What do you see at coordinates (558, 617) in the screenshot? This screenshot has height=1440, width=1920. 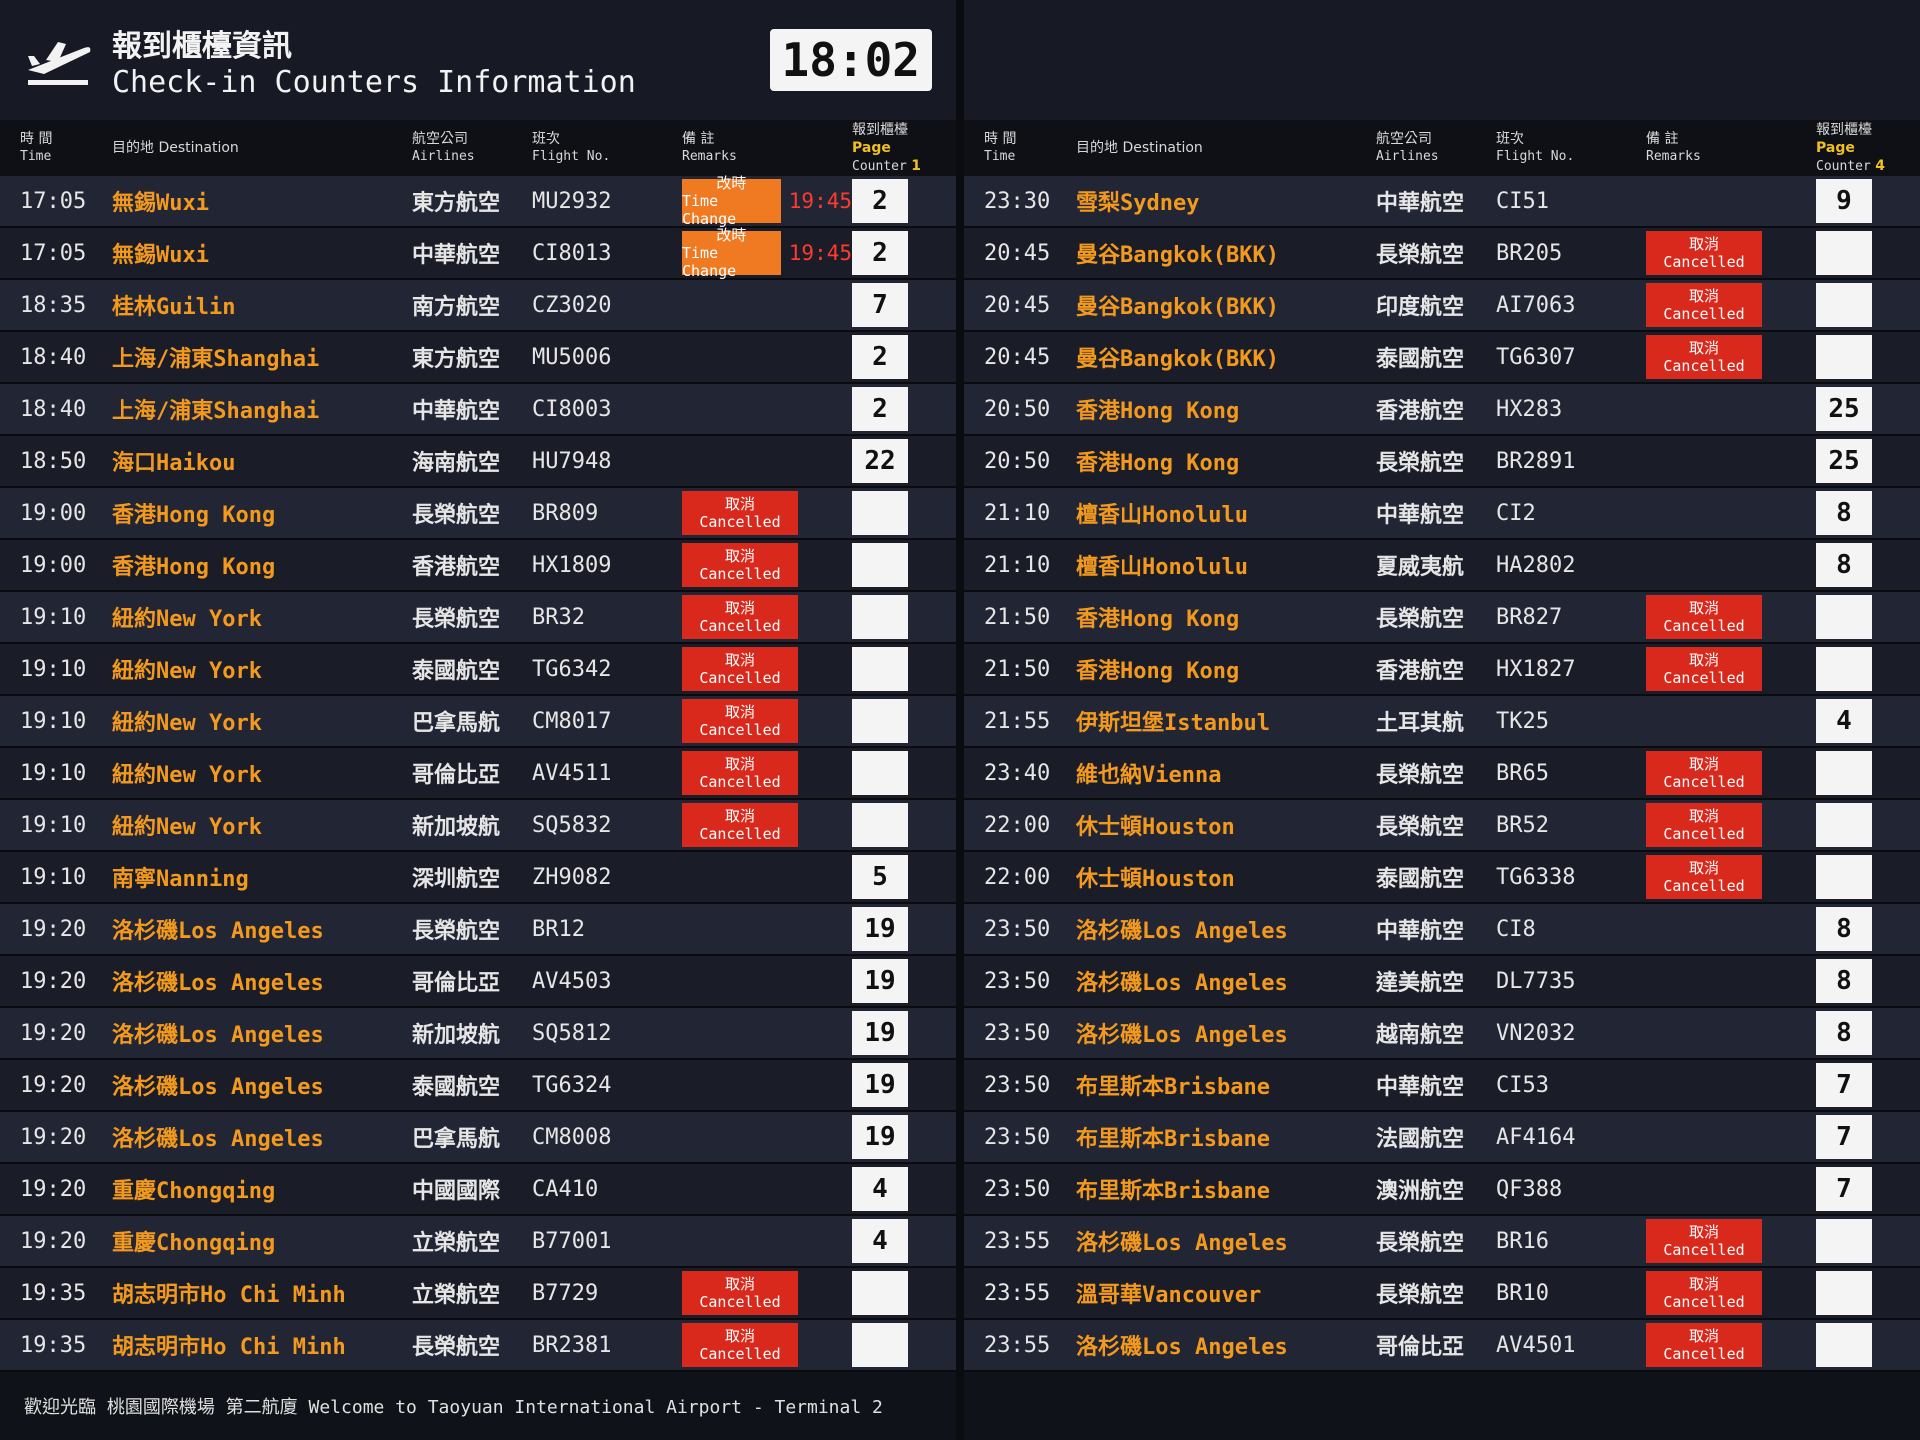 I see `flight-number: BR32` at bounding box center [558, 617].